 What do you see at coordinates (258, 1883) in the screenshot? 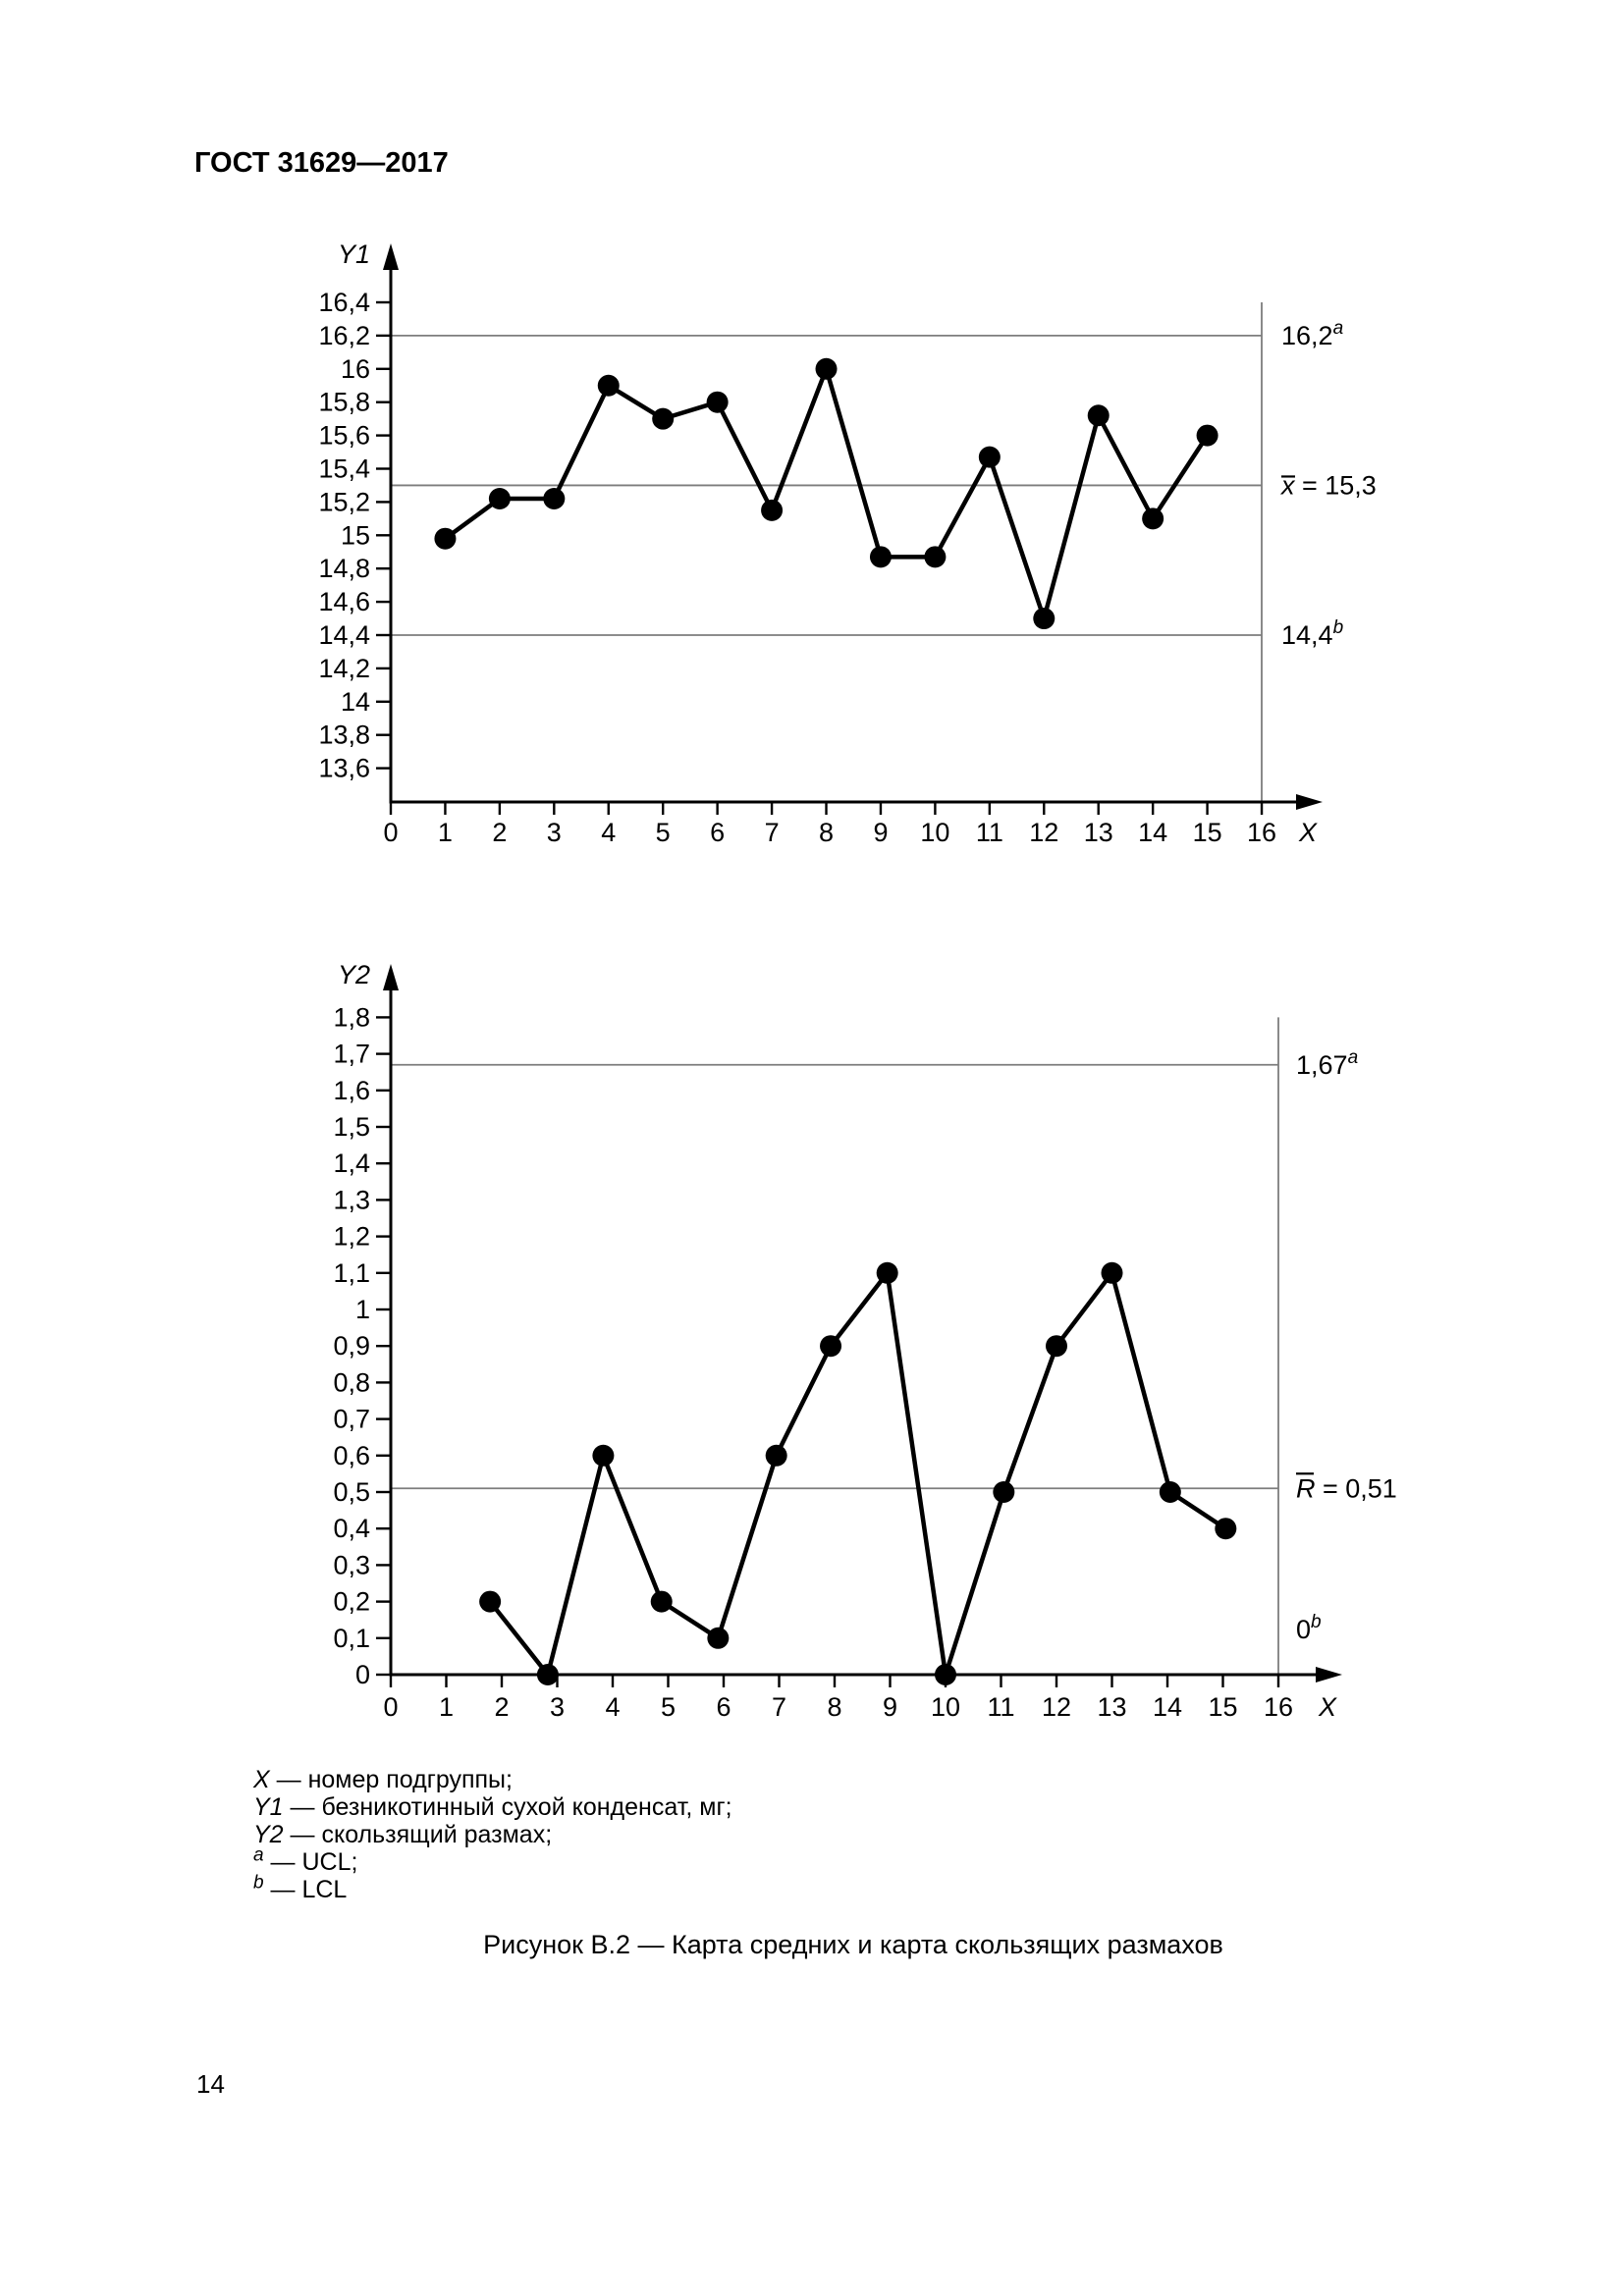
I see `legend-term: b` at bounding box center [258, 1883].